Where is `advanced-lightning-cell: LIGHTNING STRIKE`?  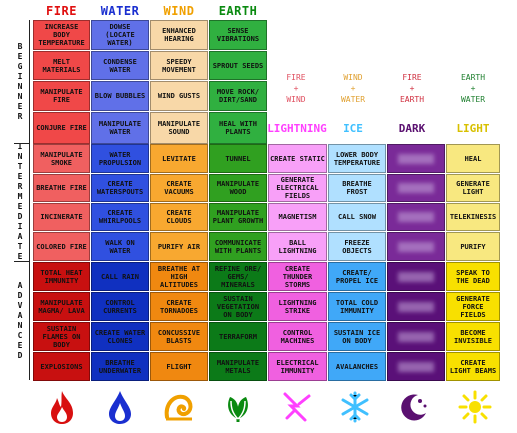
advanced-lightning-cell: LIGHTNING STRIKE is located at coordinates (297, 306).